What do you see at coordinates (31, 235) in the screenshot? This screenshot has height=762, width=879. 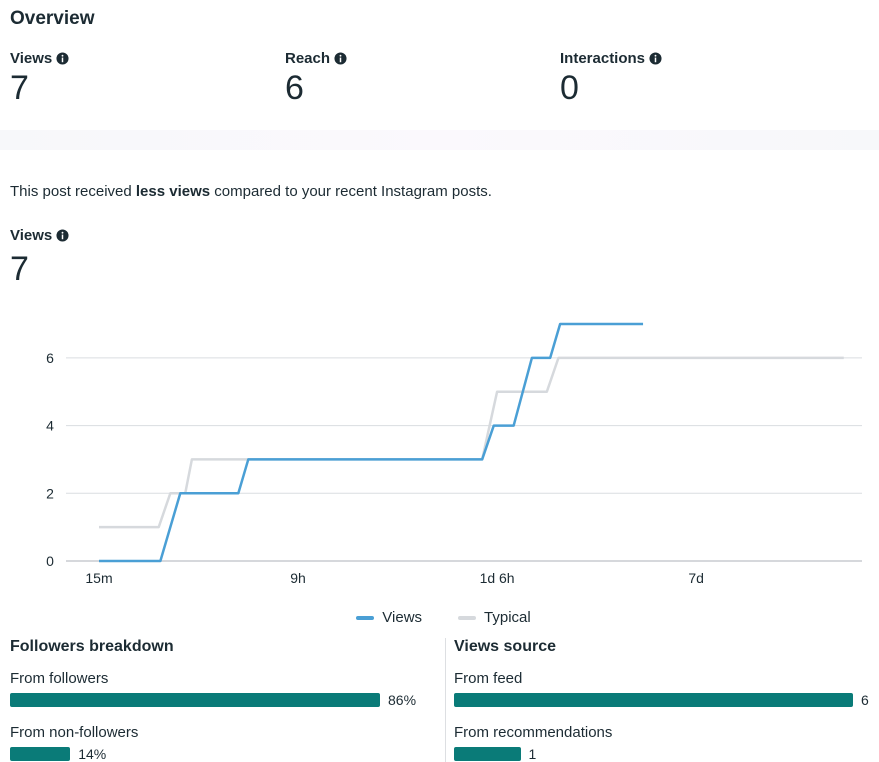 I see `chart-views-label-text: Views` at bounding box center [31, 235].